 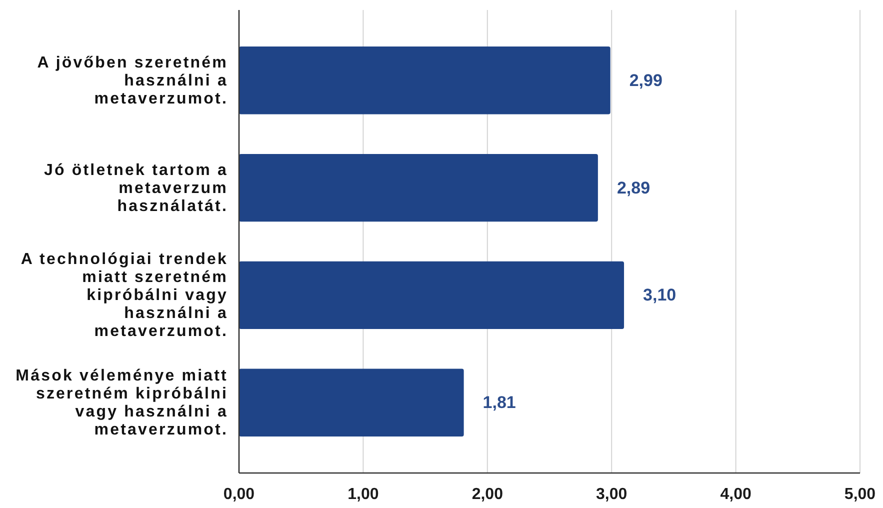 What do you see at coordinates (659, 295) in the screenshot?
I see `data-label: 3,10` at bounding box center [659, 295].